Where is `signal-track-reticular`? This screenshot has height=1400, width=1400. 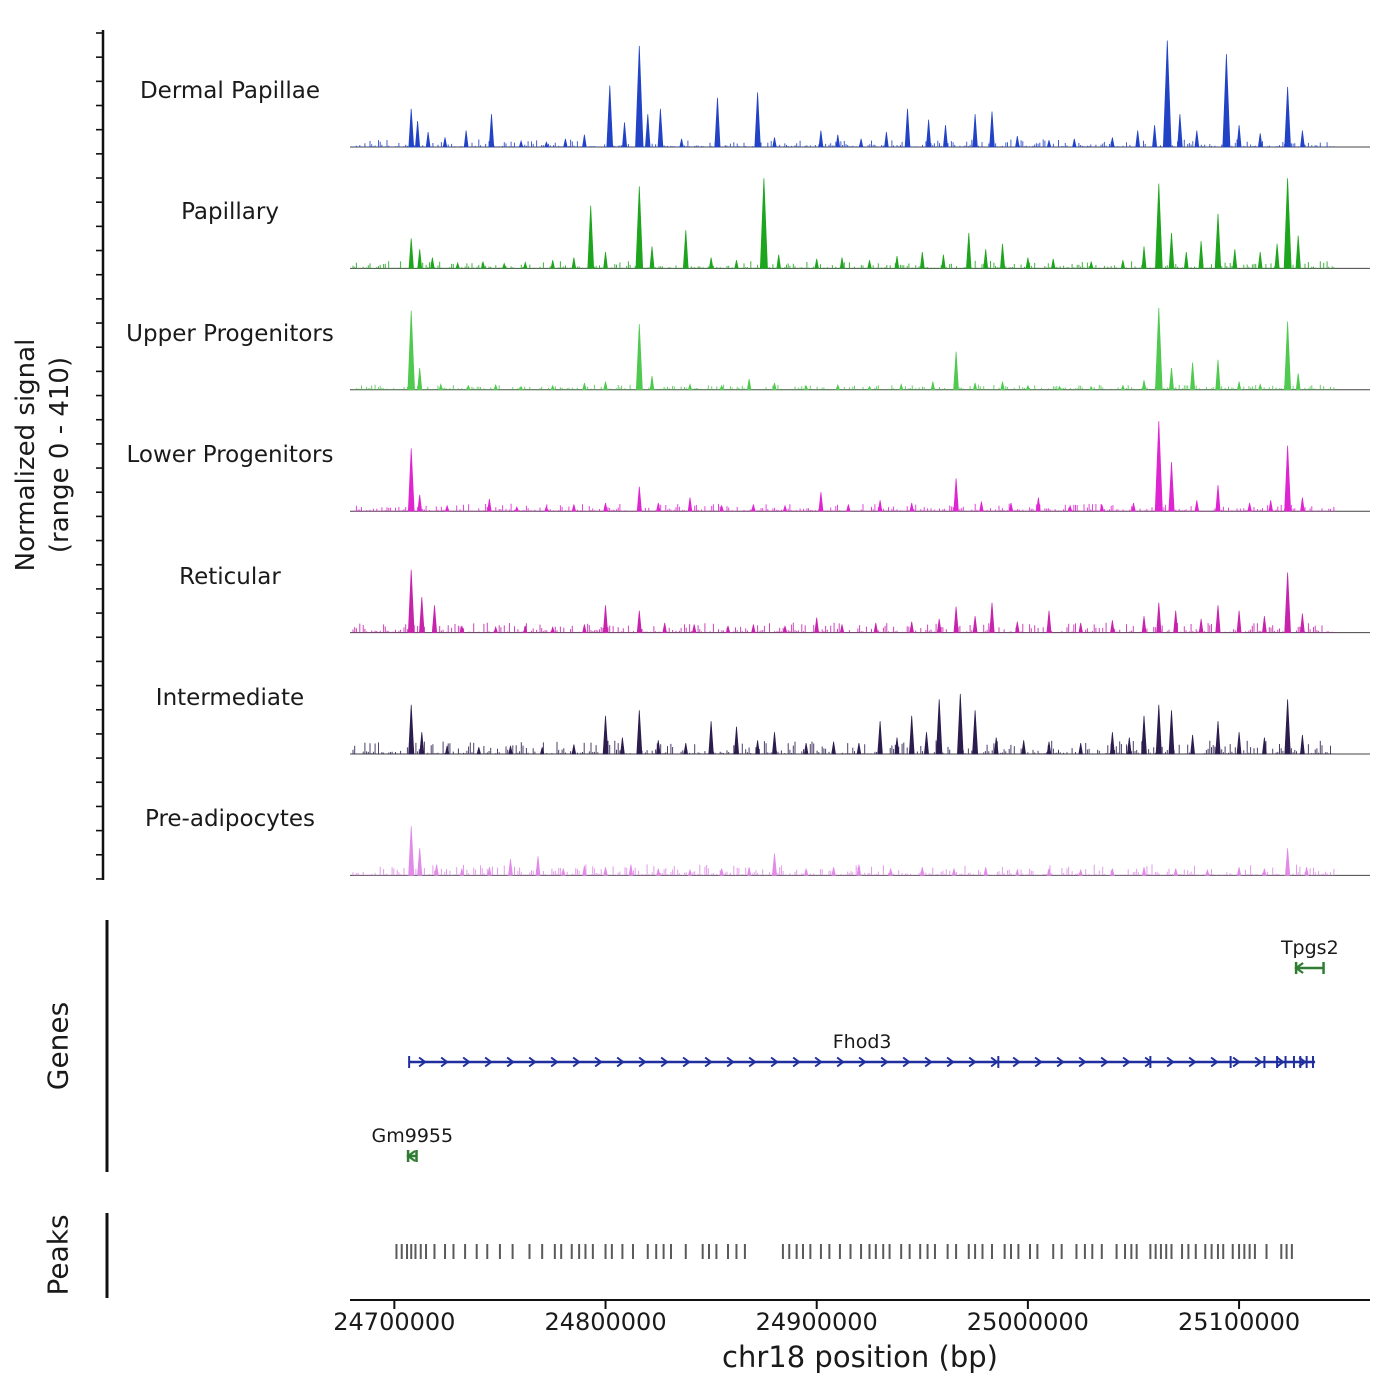 signal-track-reticular is located at coordinates (860, 601).